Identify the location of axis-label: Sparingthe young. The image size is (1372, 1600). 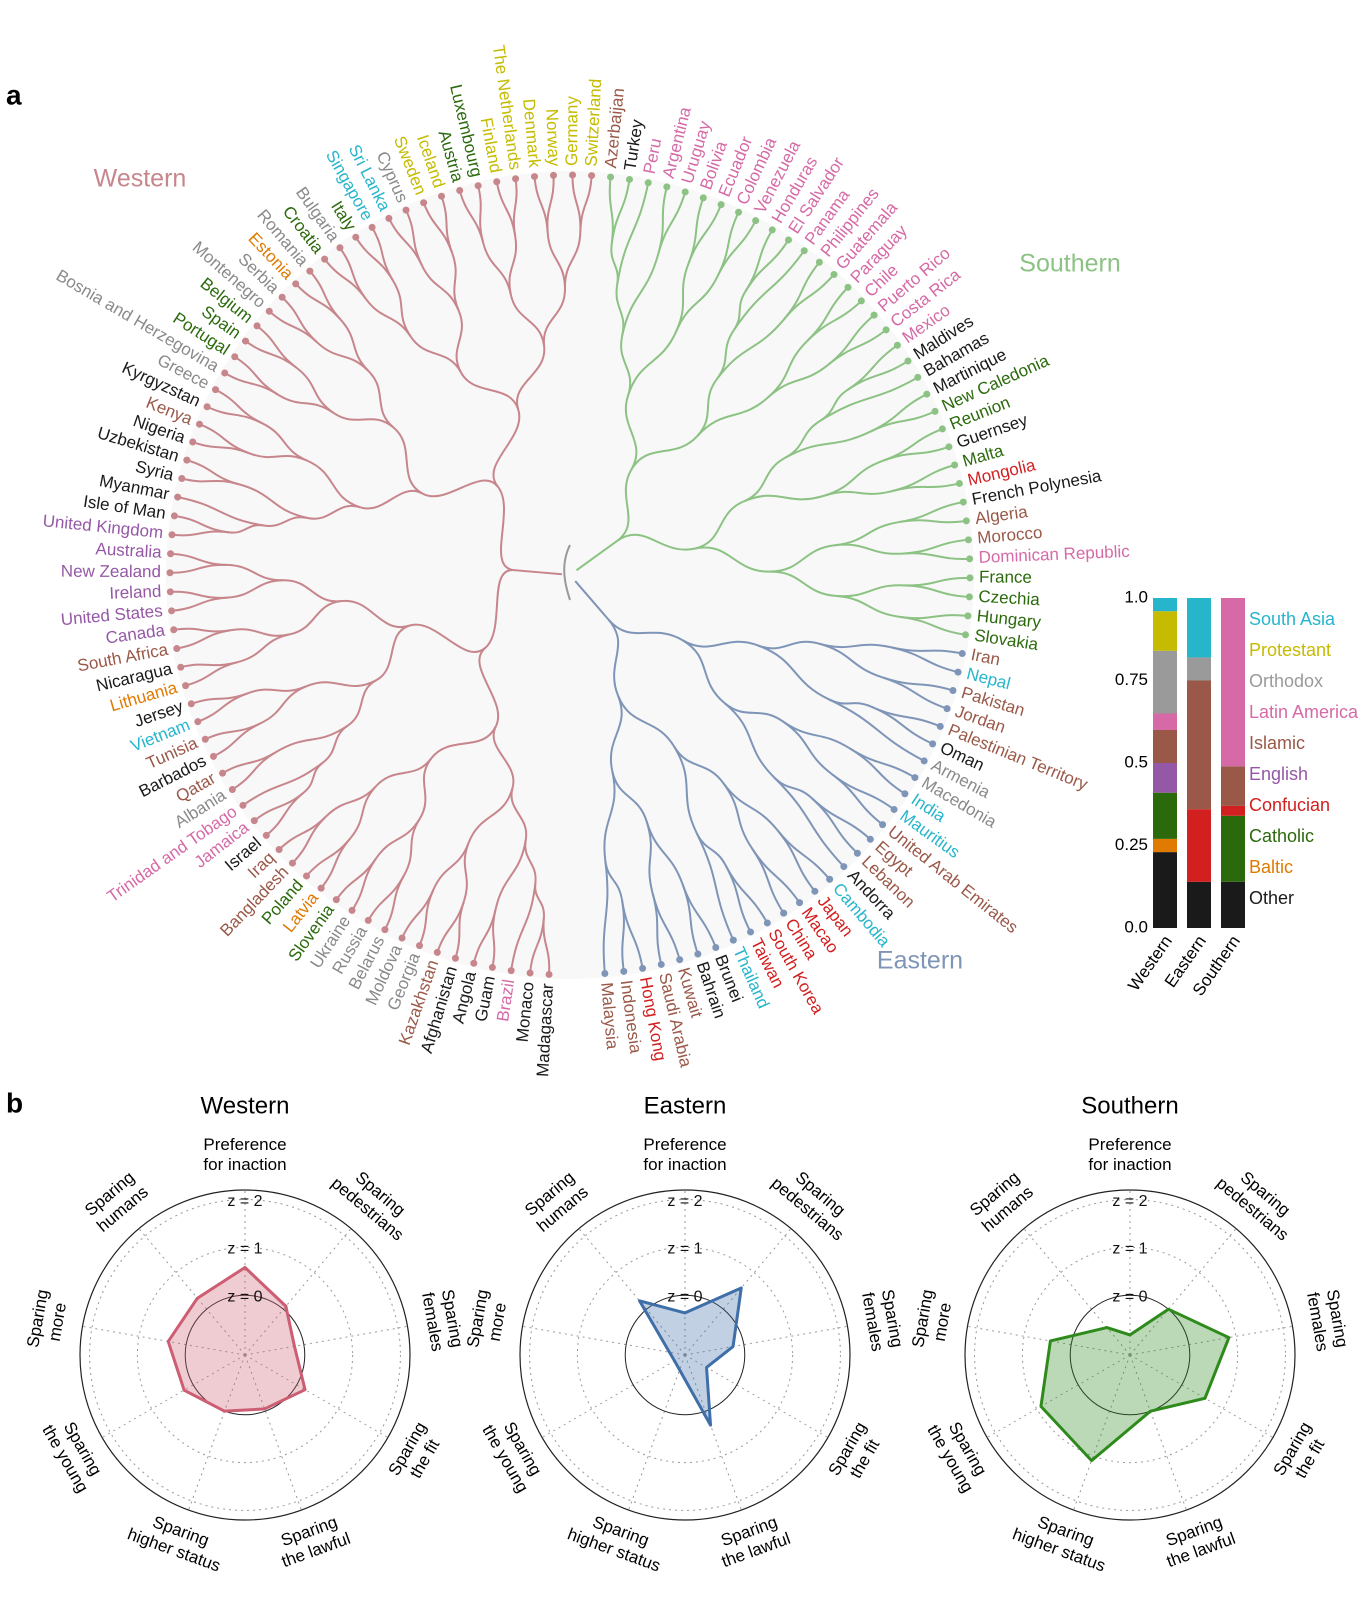
(73, 1454).